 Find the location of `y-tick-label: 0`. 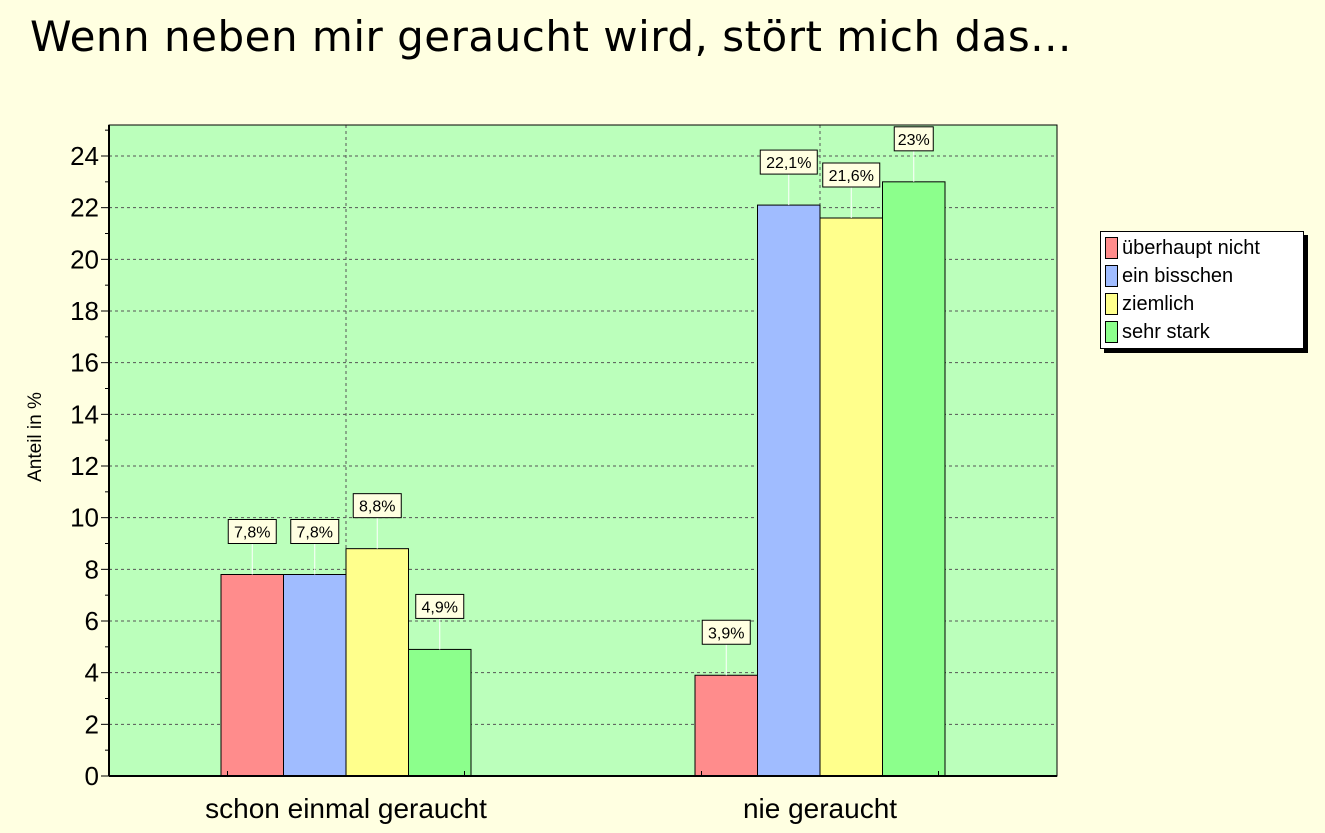

y-tick-label: 0 is located at coordinates (92, 776).